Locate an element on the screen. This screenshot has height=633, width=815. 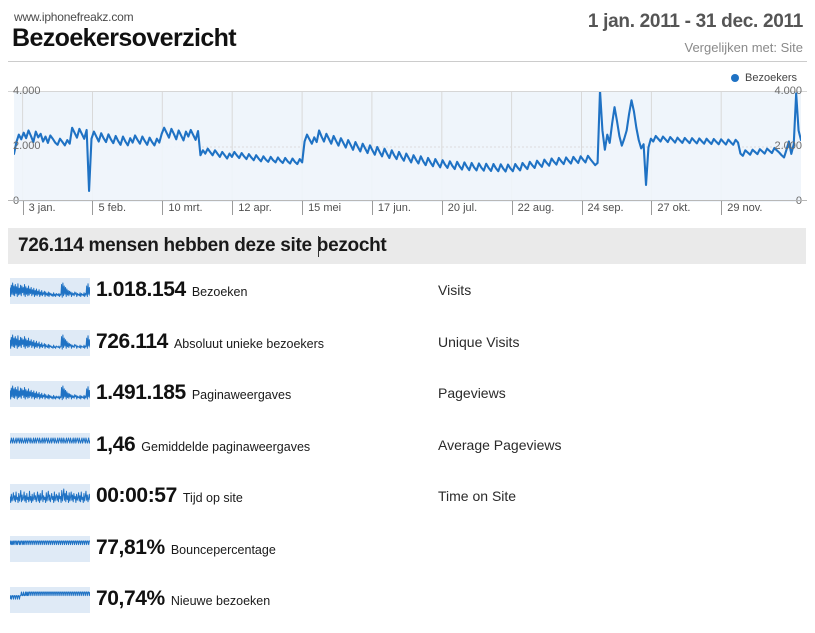
page-title: Bezoekersoverzicht is located at coordinates (124, 38).